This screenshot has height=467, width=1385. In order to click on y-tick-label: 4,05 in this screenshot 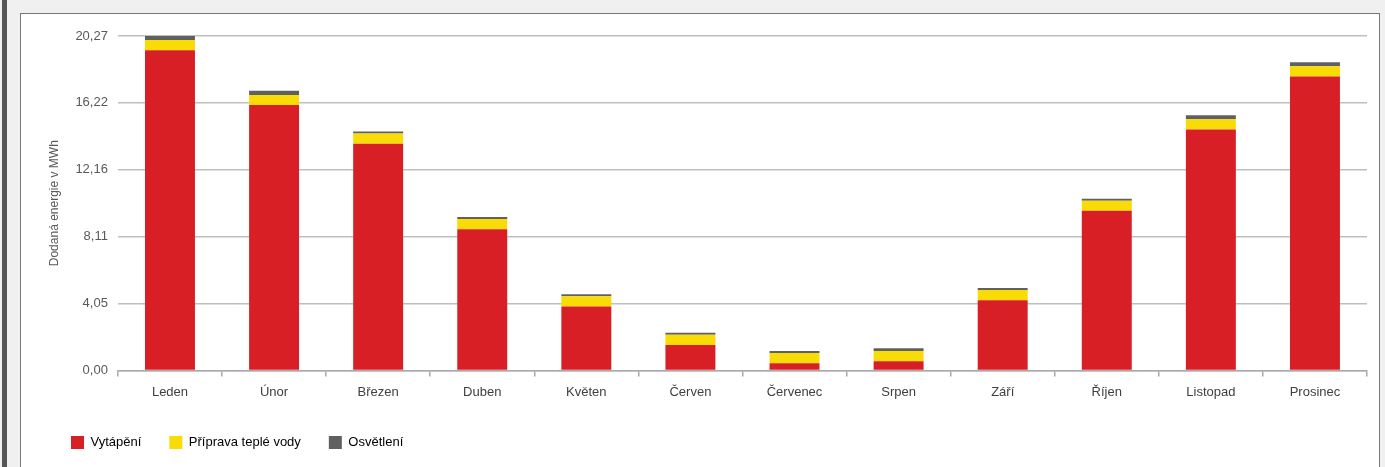, I will do `click(95, 303)`.